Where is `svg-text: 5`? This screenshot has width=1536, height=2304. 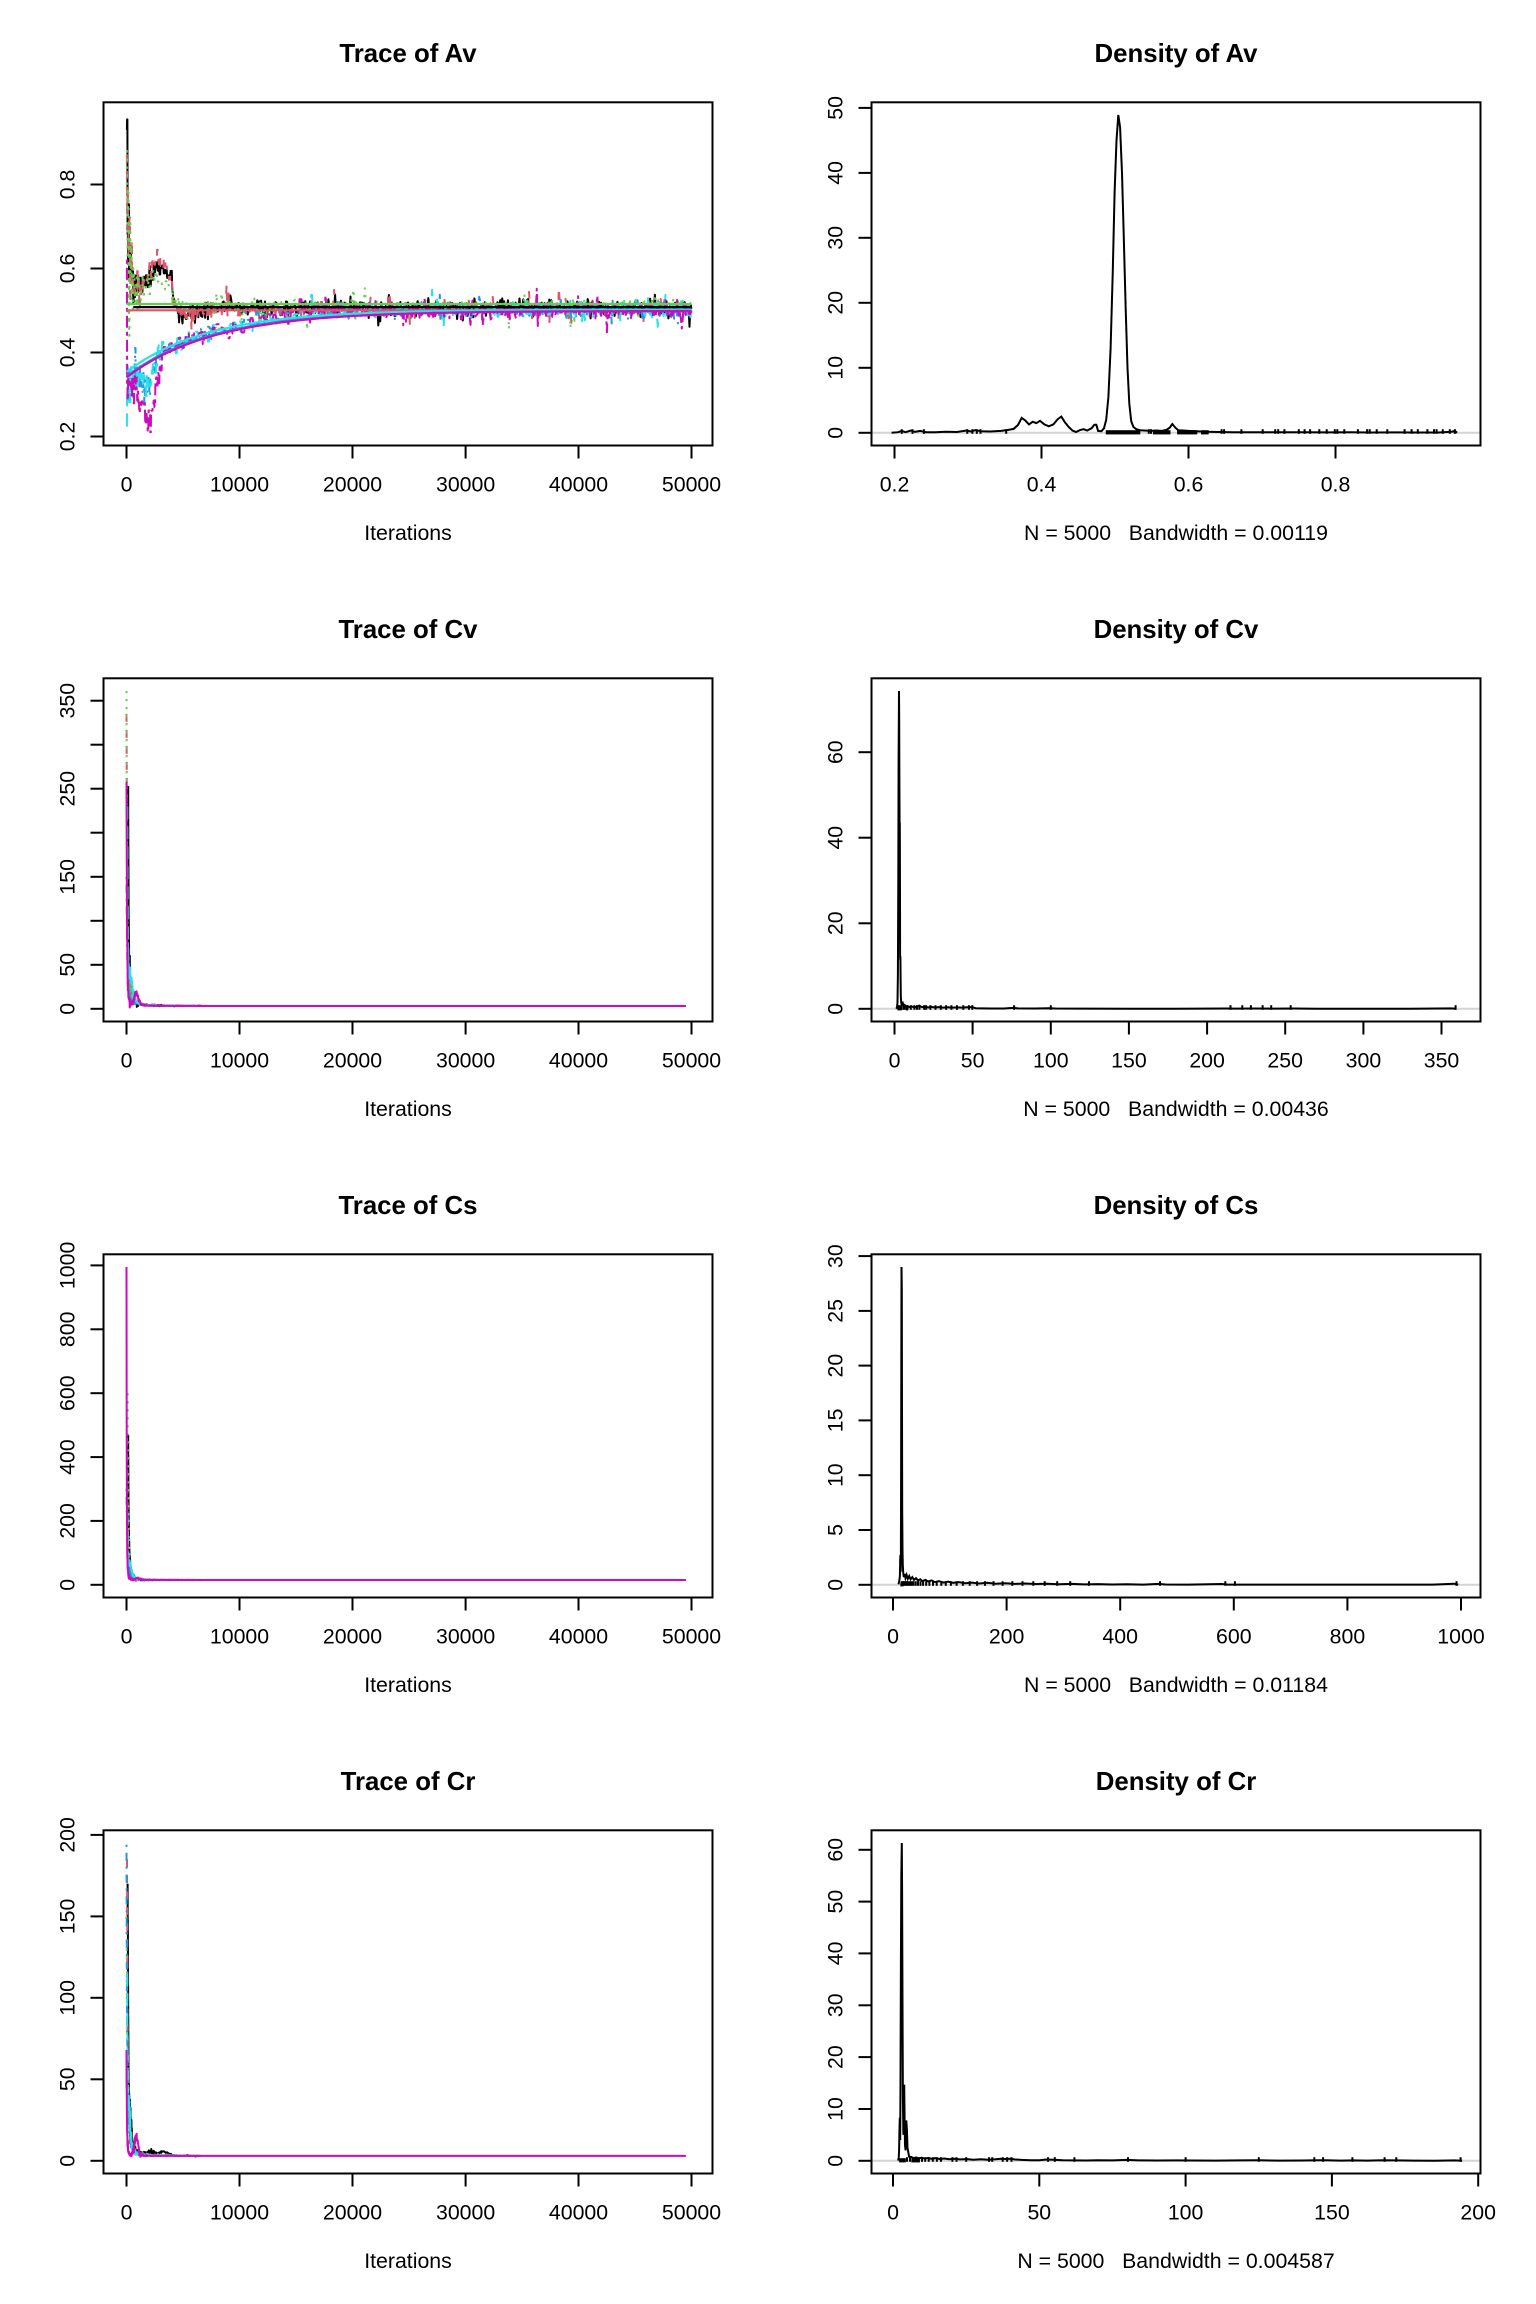
svg-text: 5 is located at coordinates (836, 1530).